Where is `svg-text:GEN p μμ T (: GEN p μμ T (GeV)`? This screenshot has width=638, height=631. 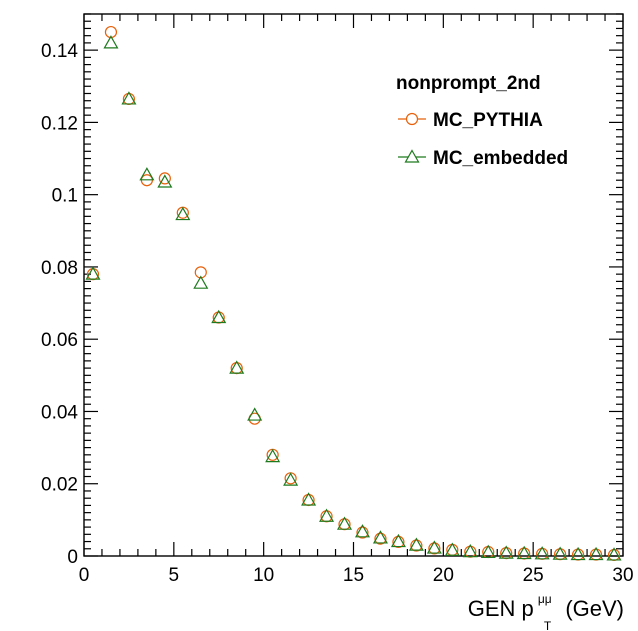 svg-text:GEN p μμ T (: GEN p μμ T (GeV) is located at coordinates (546, 607).